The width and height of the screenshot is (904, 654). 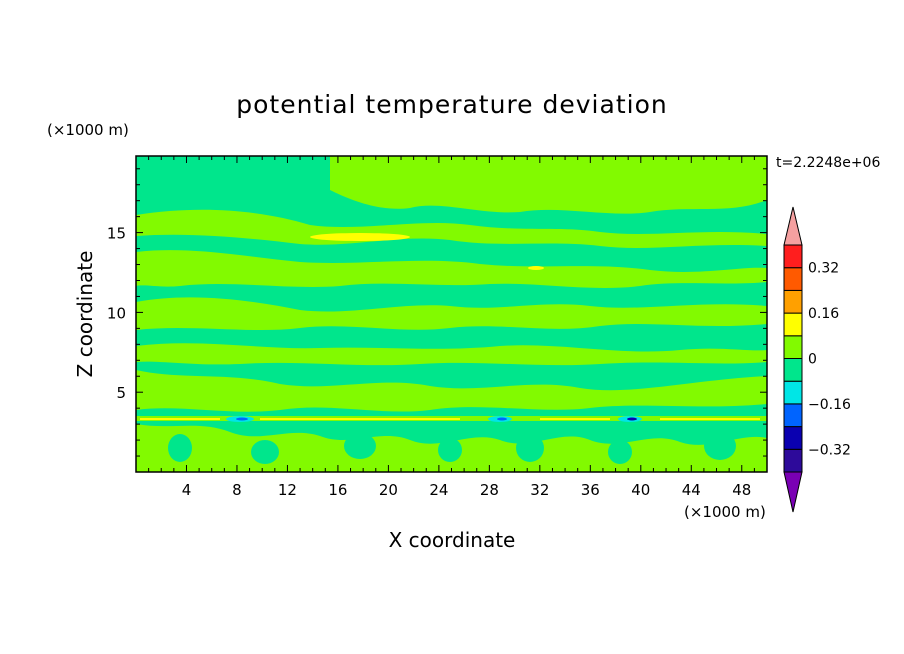 What do you see at coordinates (337, 490) in the screenshot?
I see `x-tick-label: 16` at bounding box center [337, 490].